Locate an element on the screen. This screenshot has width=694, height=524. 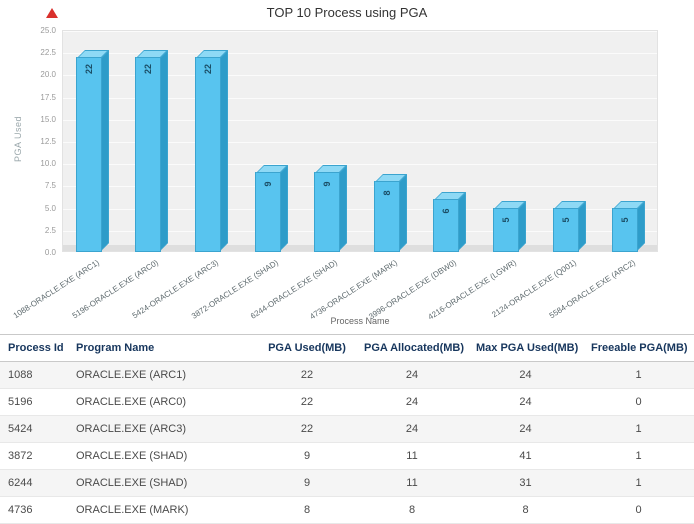
process-id-cell: 5424 is located at coordinates (34, 429).